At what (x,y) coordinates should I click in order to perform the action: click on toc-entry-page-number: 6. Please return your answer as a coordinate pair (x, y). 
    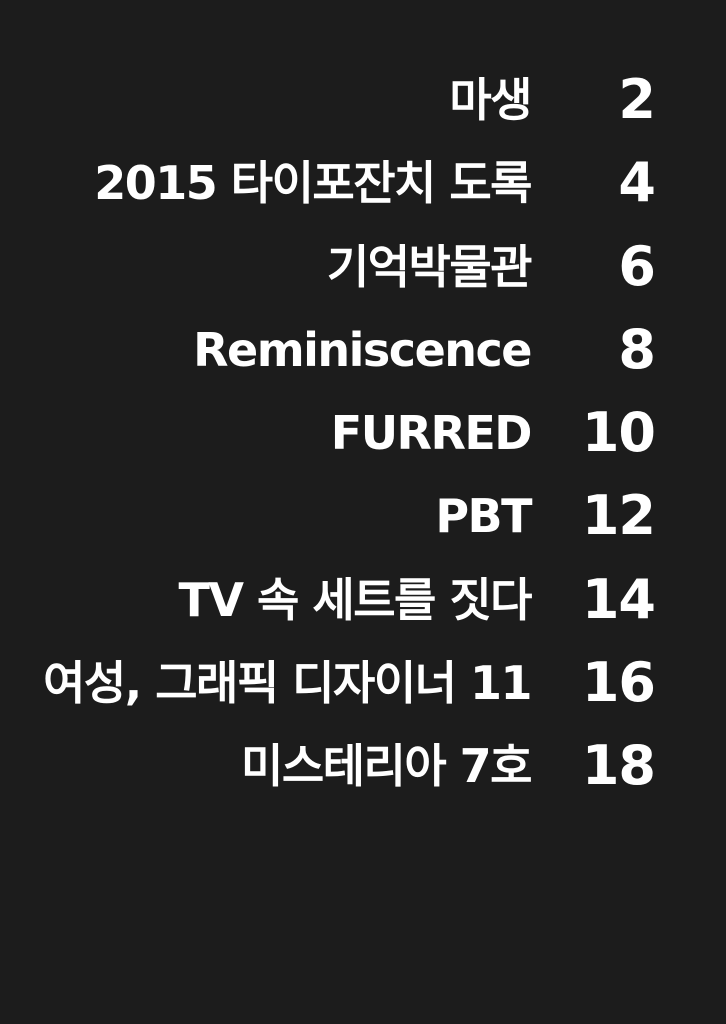
    Looking at the image, I should click on (637, 266).